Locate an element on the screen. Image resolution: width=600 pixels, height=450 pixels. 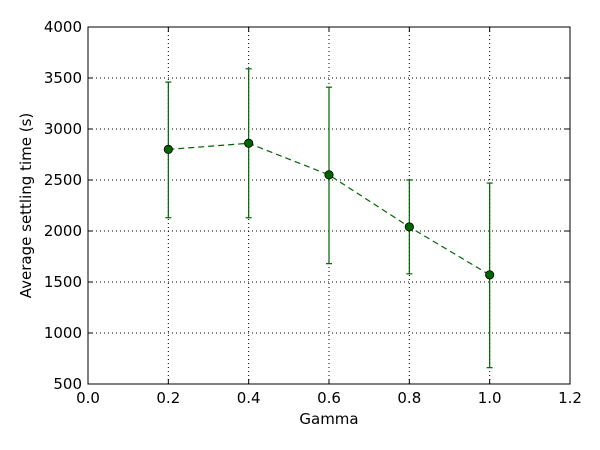
x-tick-label: 1.2 is located at coordinates (570, 398).